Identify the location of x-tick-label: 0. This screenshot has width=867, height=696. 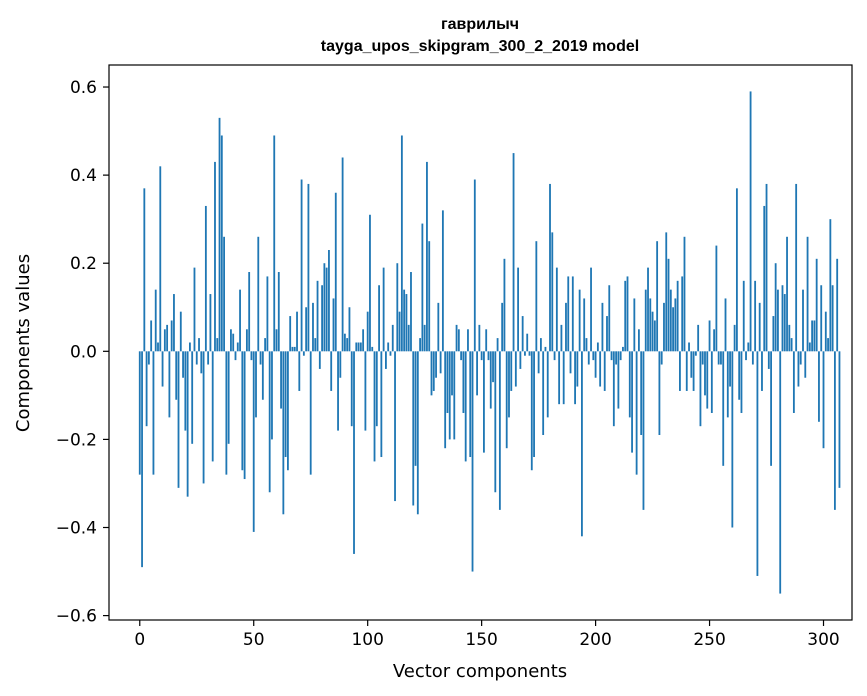
(139, 640).